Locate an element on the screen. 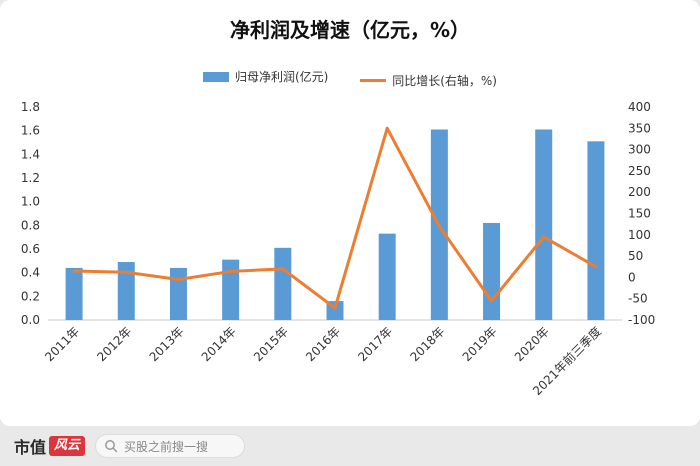 The height and width of the screenshot is (466, 700). x-tick-label: 2017年 is located at coordinates (375, 344).